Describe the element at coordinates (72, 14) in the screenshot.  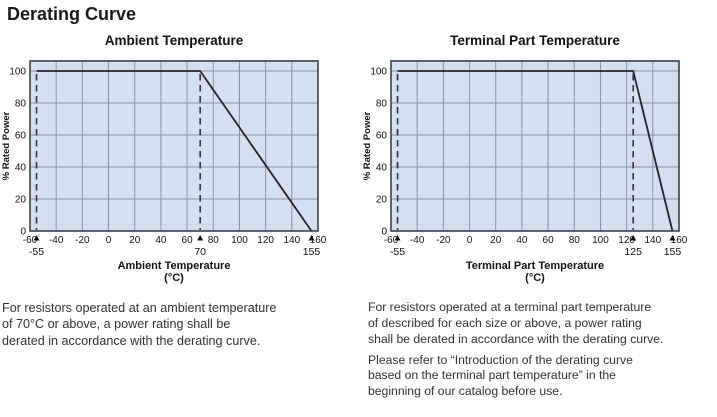
I see `page-title: Derating Curve` at that location.